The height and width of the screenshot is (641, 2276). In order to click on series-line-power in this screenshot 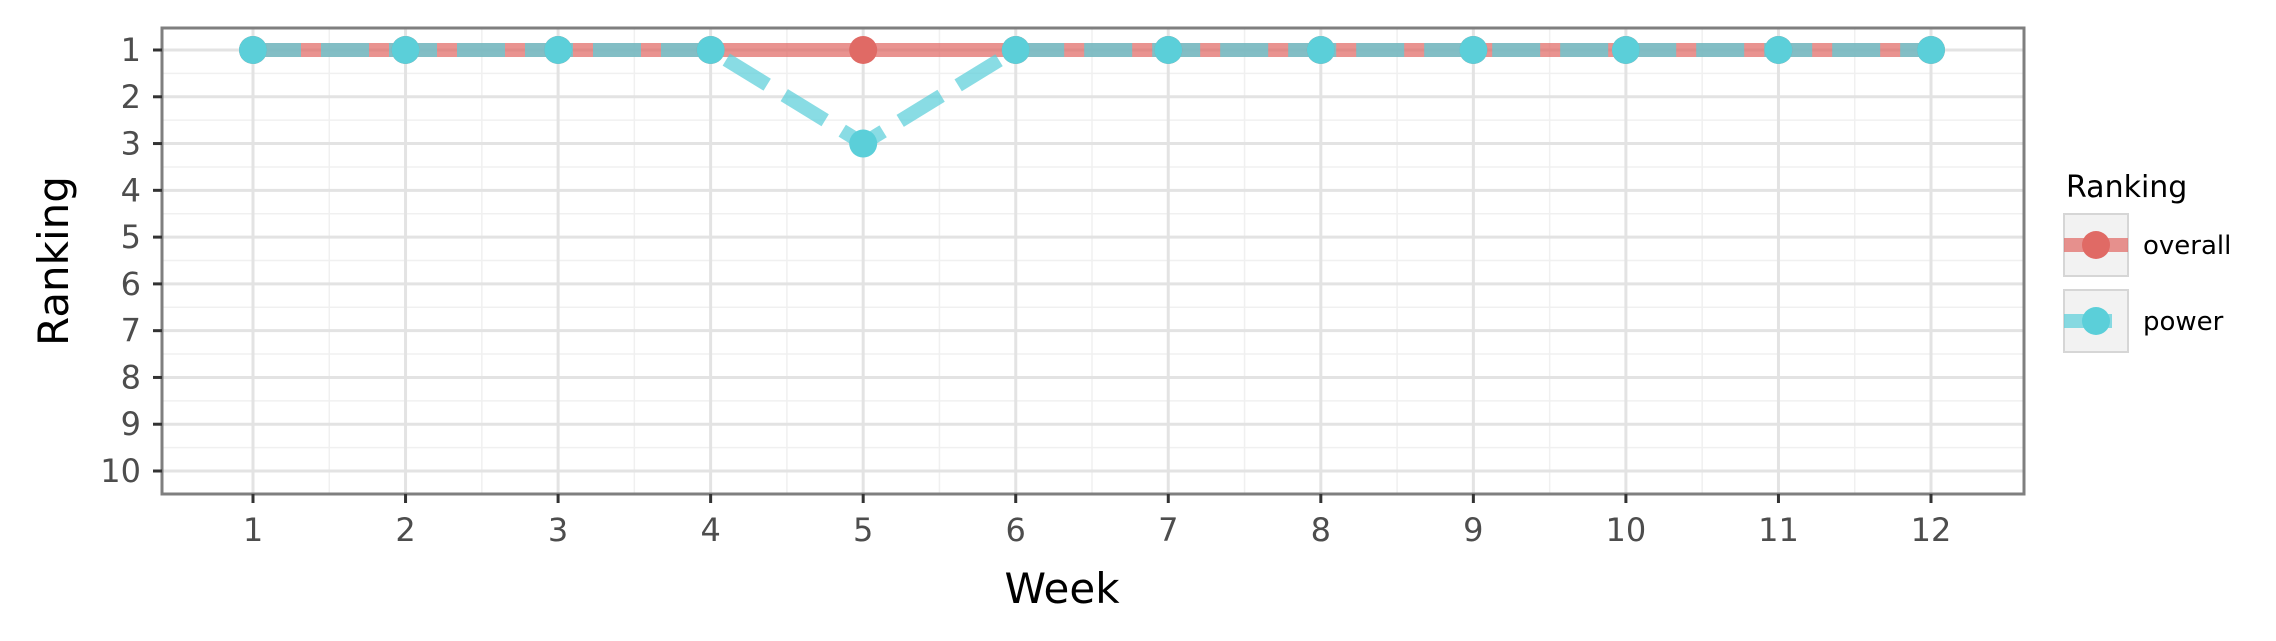, I will do `click(1092, 97)`.